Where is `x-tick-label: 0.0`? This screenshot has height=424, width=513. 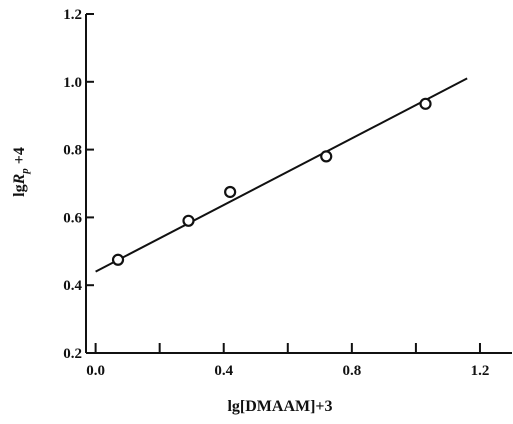
x-tick-label: 0.0 is located at coordinates (95, 371).